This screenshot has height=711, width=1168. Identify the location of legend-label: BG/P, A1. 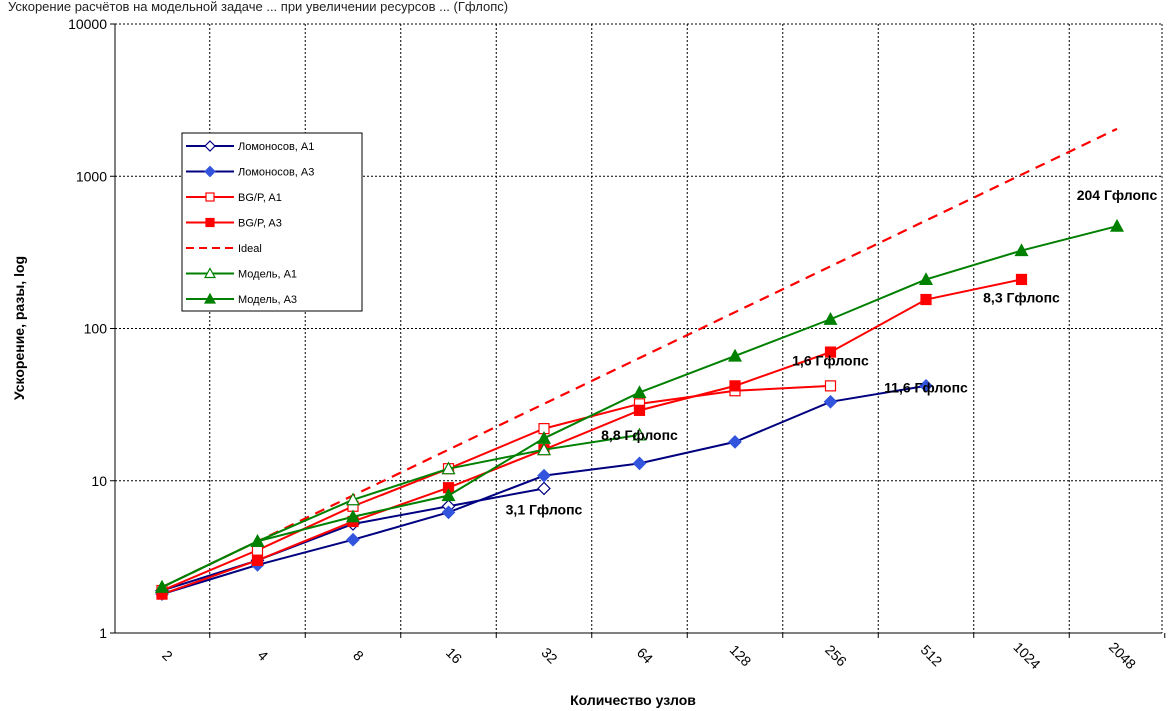
(260, 198).